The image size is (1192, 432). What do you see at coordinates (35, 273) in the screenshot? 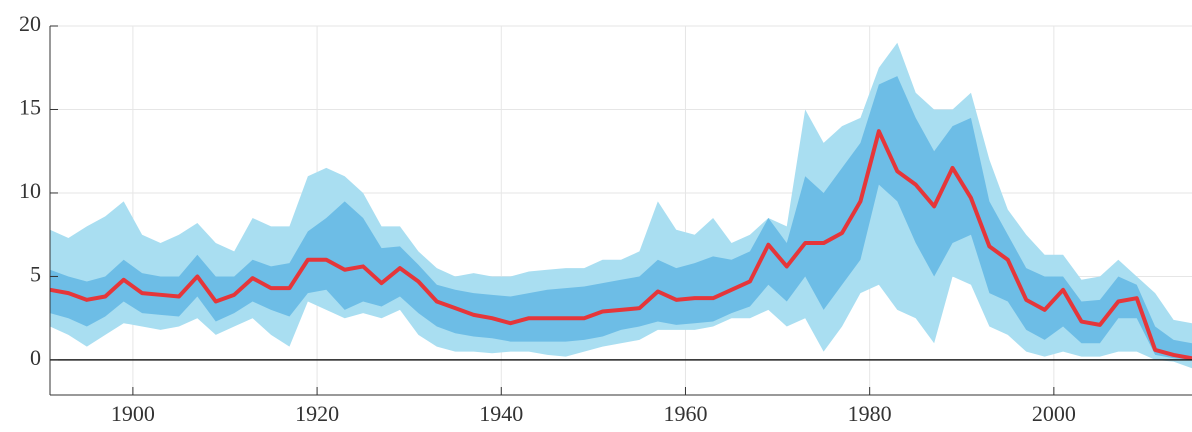
I see `y-tick-label: 5` at bounding box center [35, 273].